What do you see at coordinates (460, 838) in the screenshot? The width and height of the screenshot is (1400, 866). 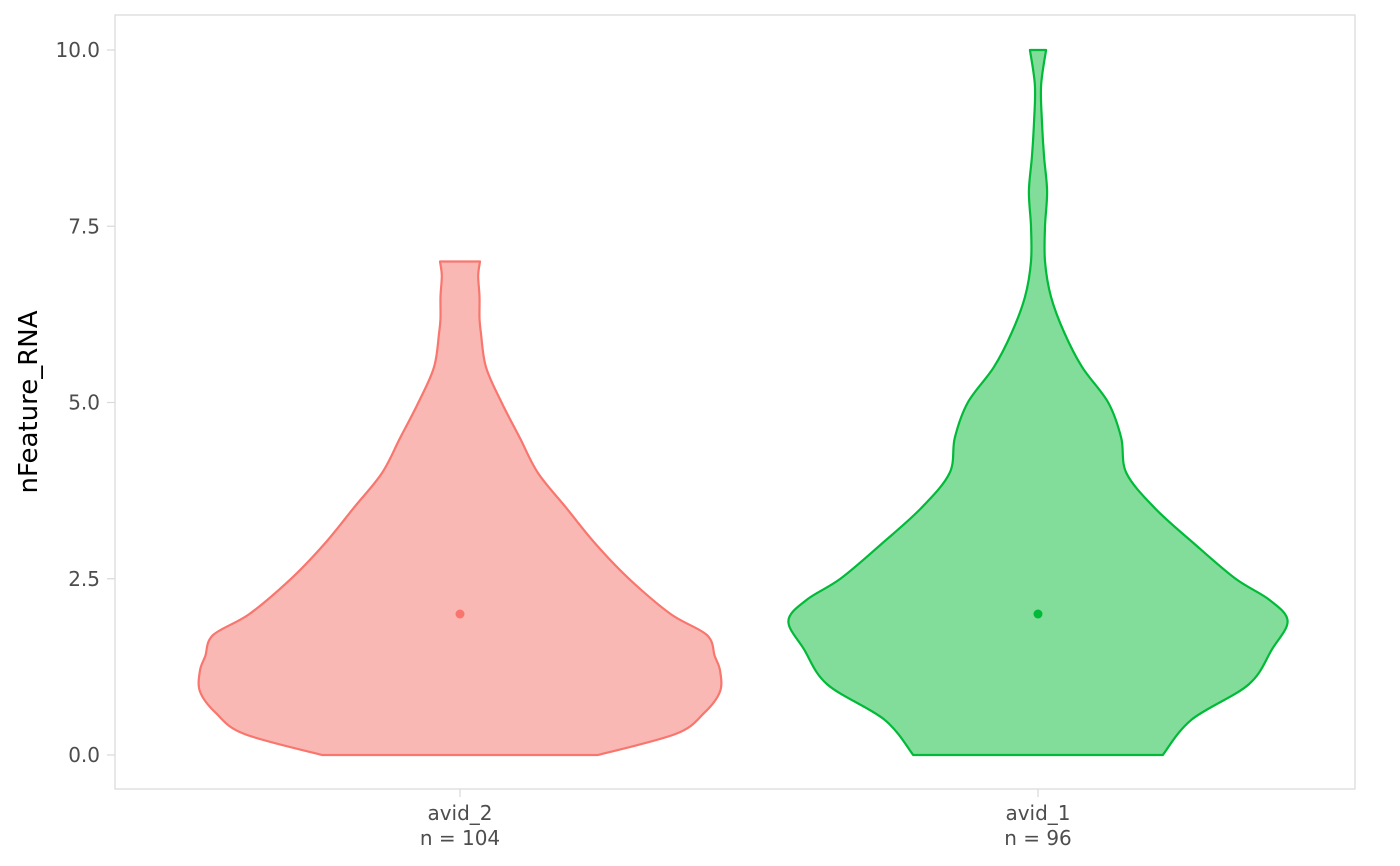 I see `x-tick-count-label: n = 104` at bounding box center [460, 838].